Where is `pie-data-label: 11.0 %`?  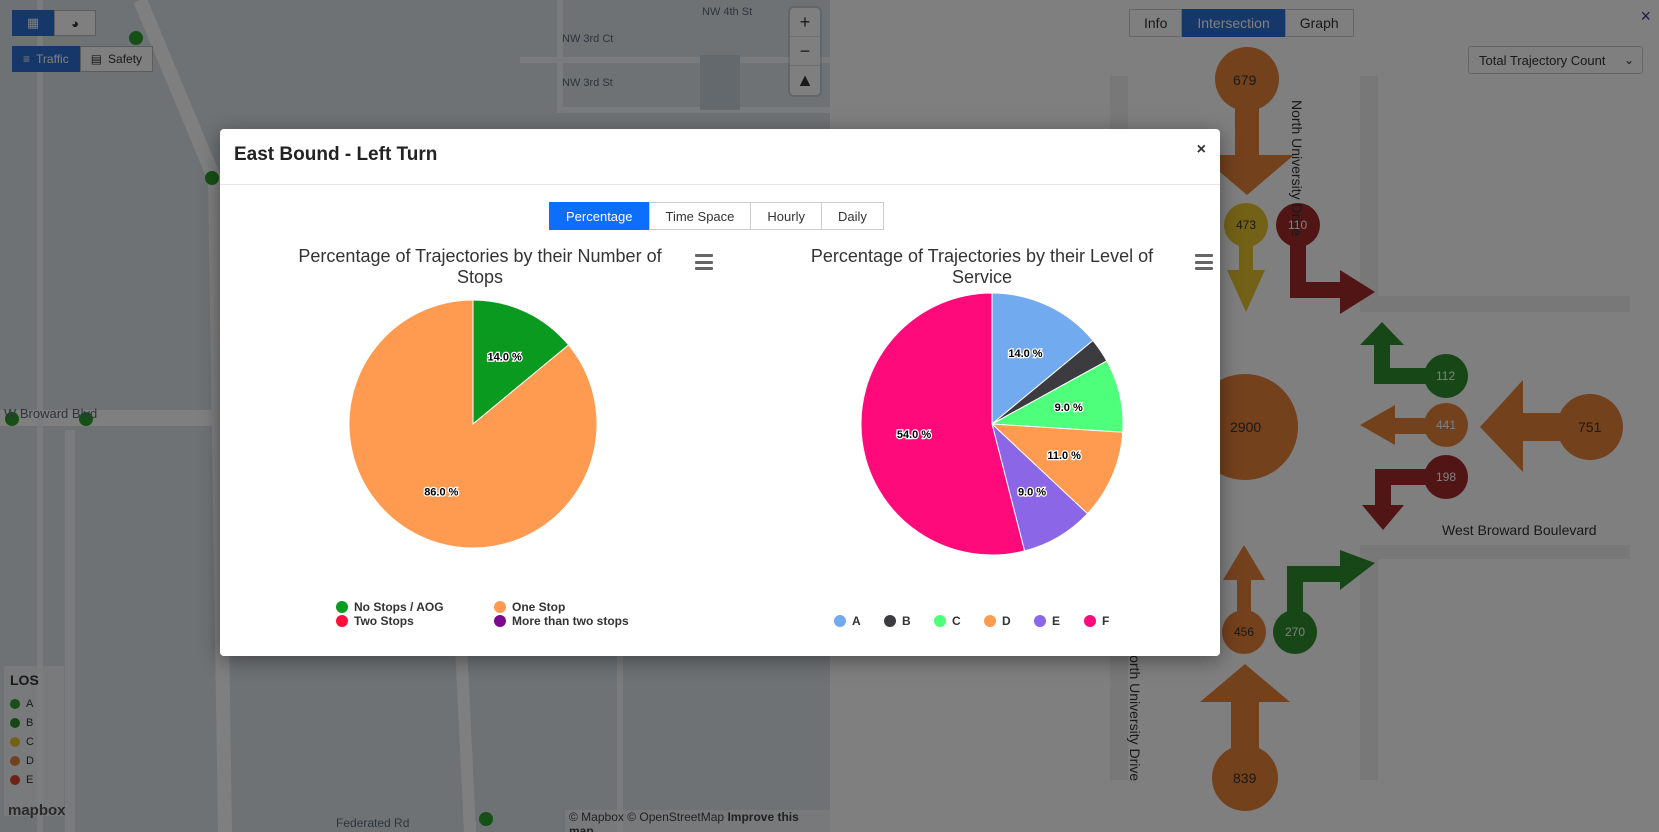
pie-data-label: 11.0 % is located at coordinates (1064, 456).